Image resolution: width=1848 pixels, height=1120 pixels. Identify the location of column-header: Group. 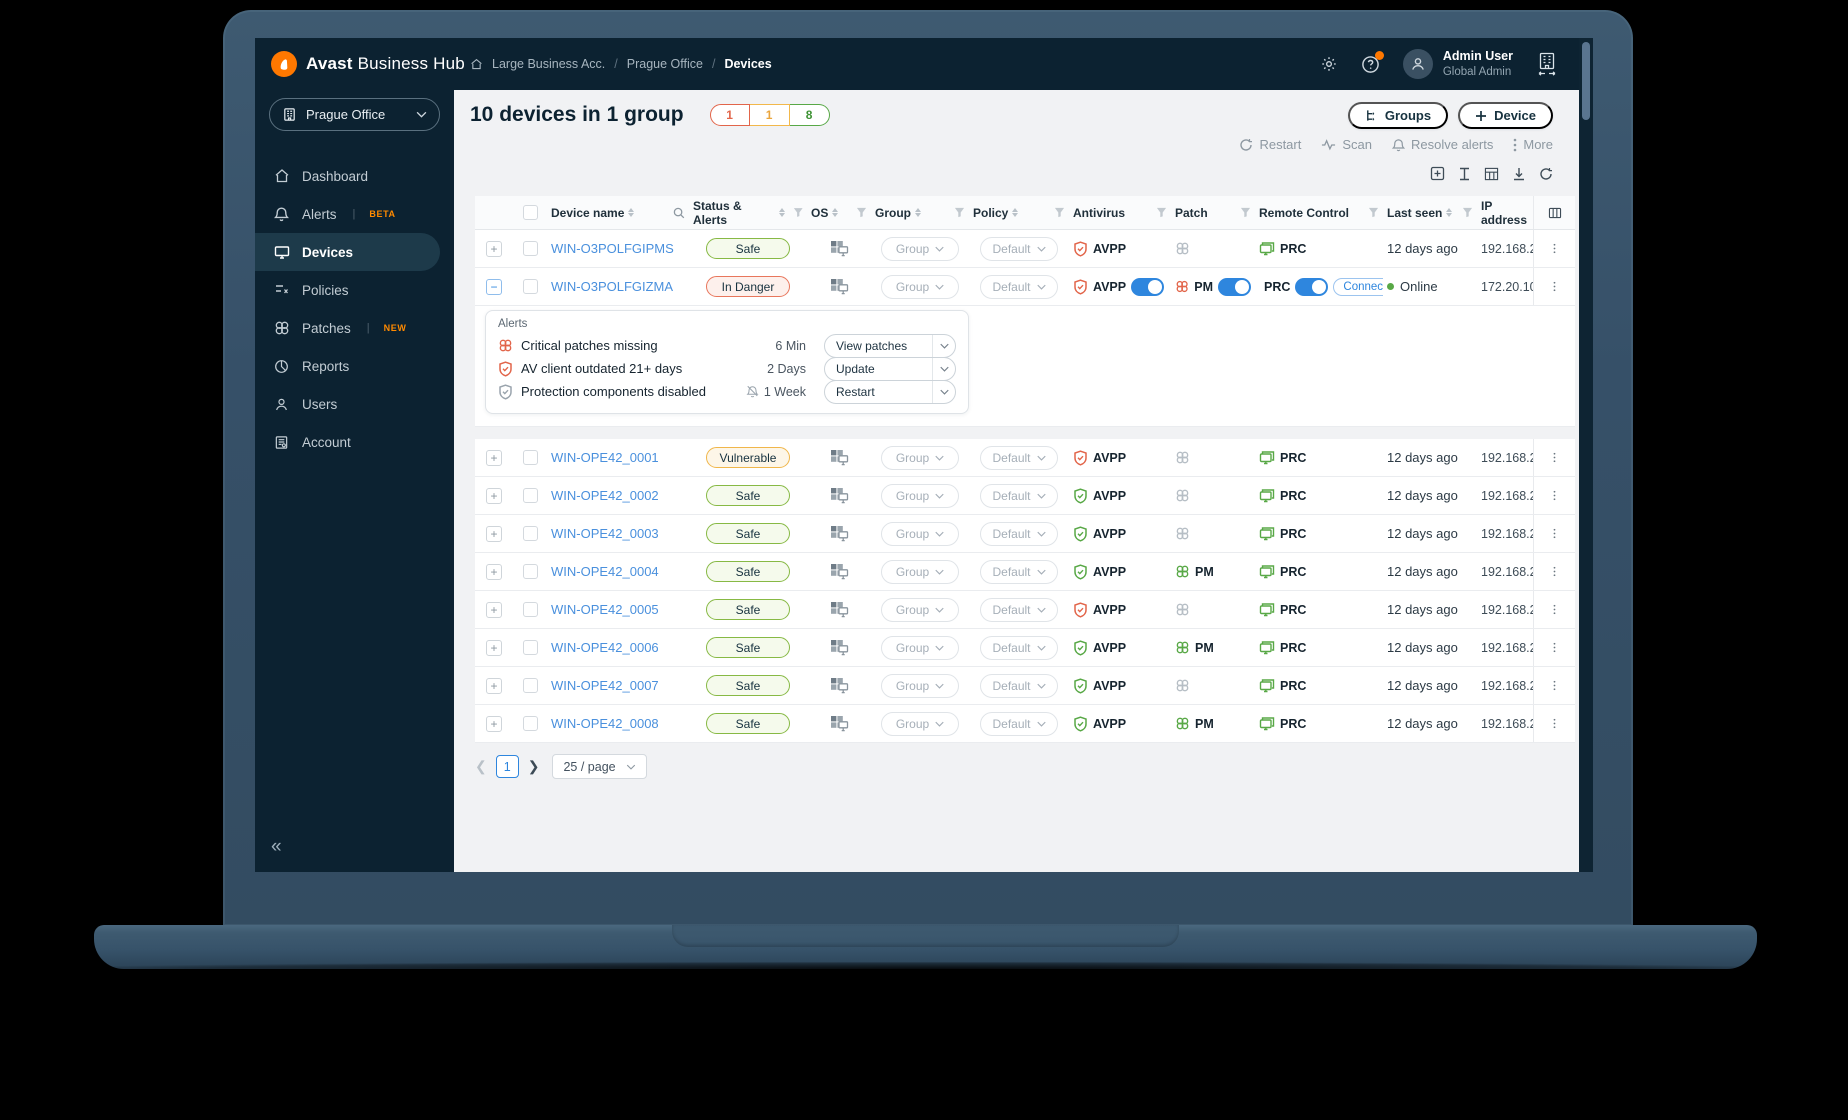
(920, 213).